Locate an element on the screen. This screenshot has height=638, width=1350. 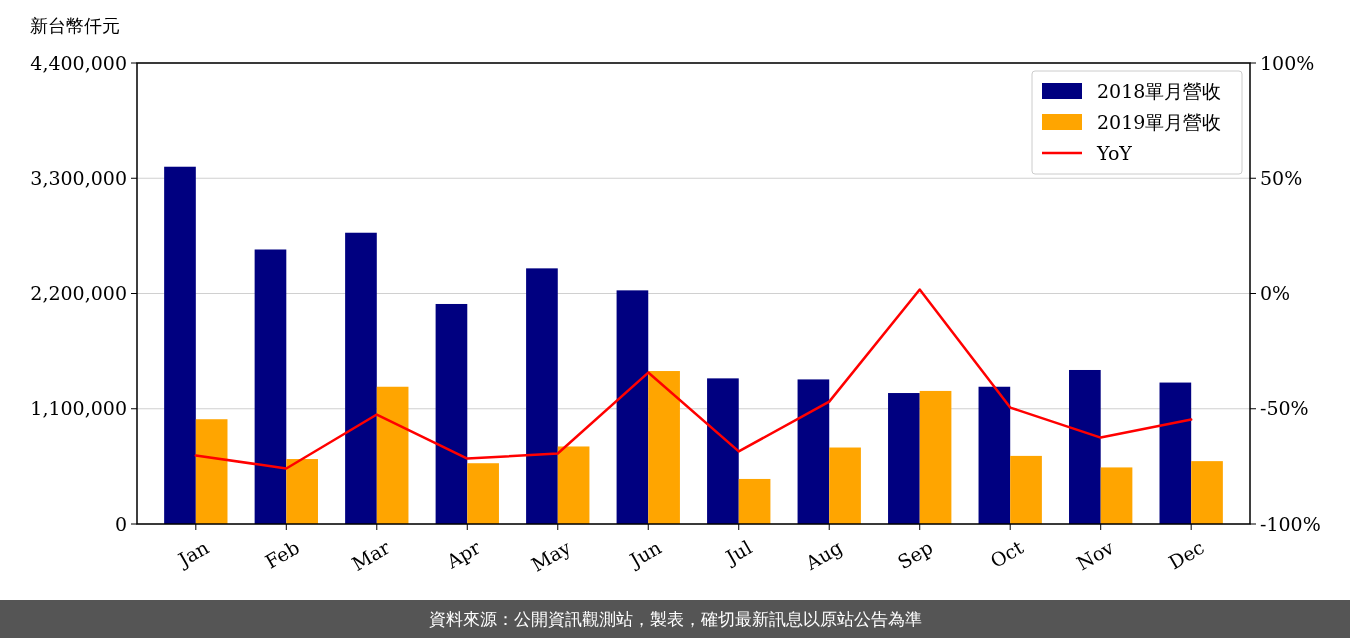
y-axis-title: 新台幣仟元 is located at coordinates (75, 25).